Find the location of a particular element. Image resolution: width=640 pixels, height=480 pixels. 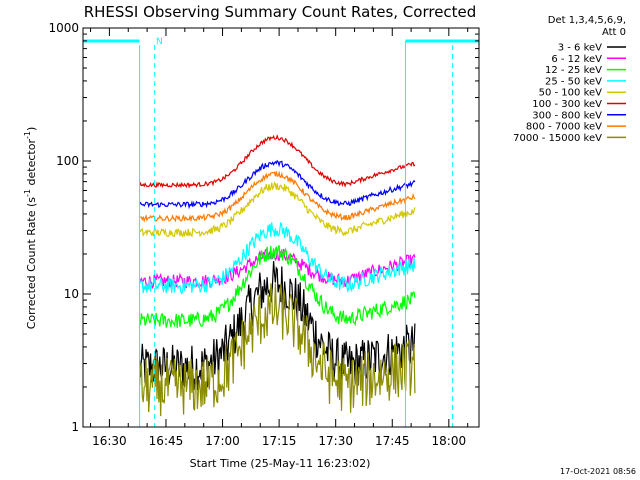

attenuator-state-label: N is located at coordinates (159, 42).